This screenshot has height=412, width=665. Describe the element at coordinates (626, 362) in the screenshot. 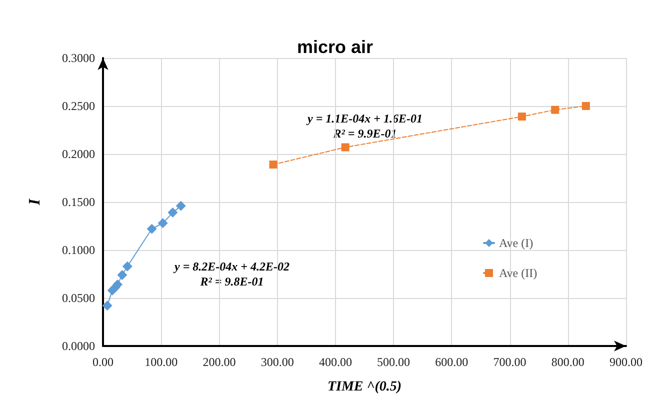

I see `x-tick-label: 900.00` at that location.